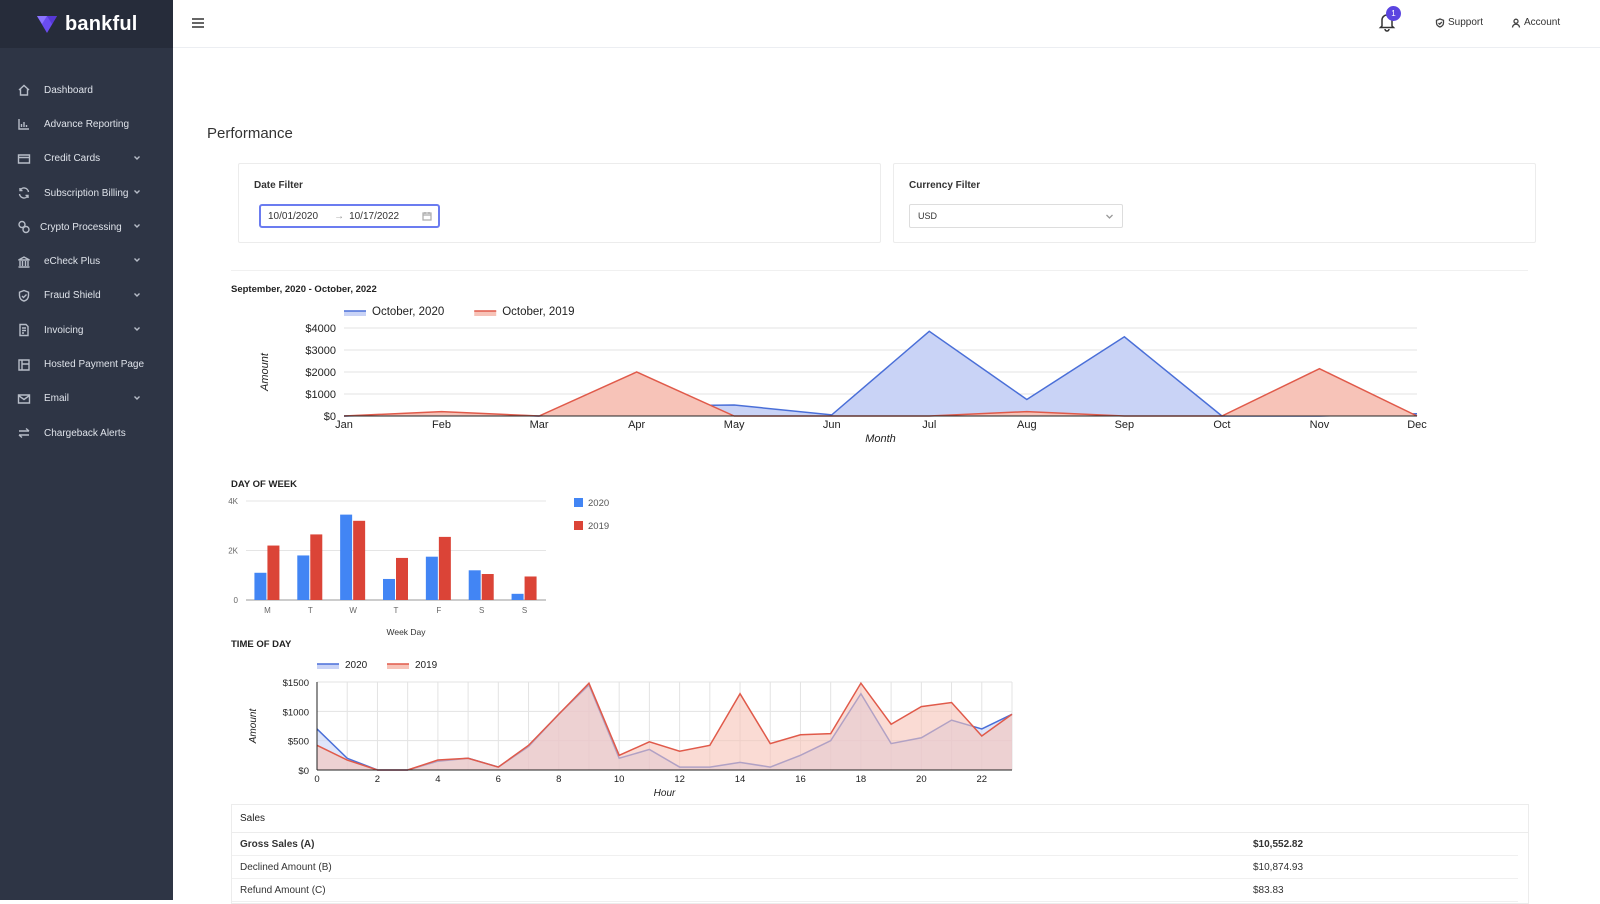  What do you see at coordinates (374, 216) in the screenshot?
I see `date-end-input: 10/17/2022` at bounding box center [374, 216].